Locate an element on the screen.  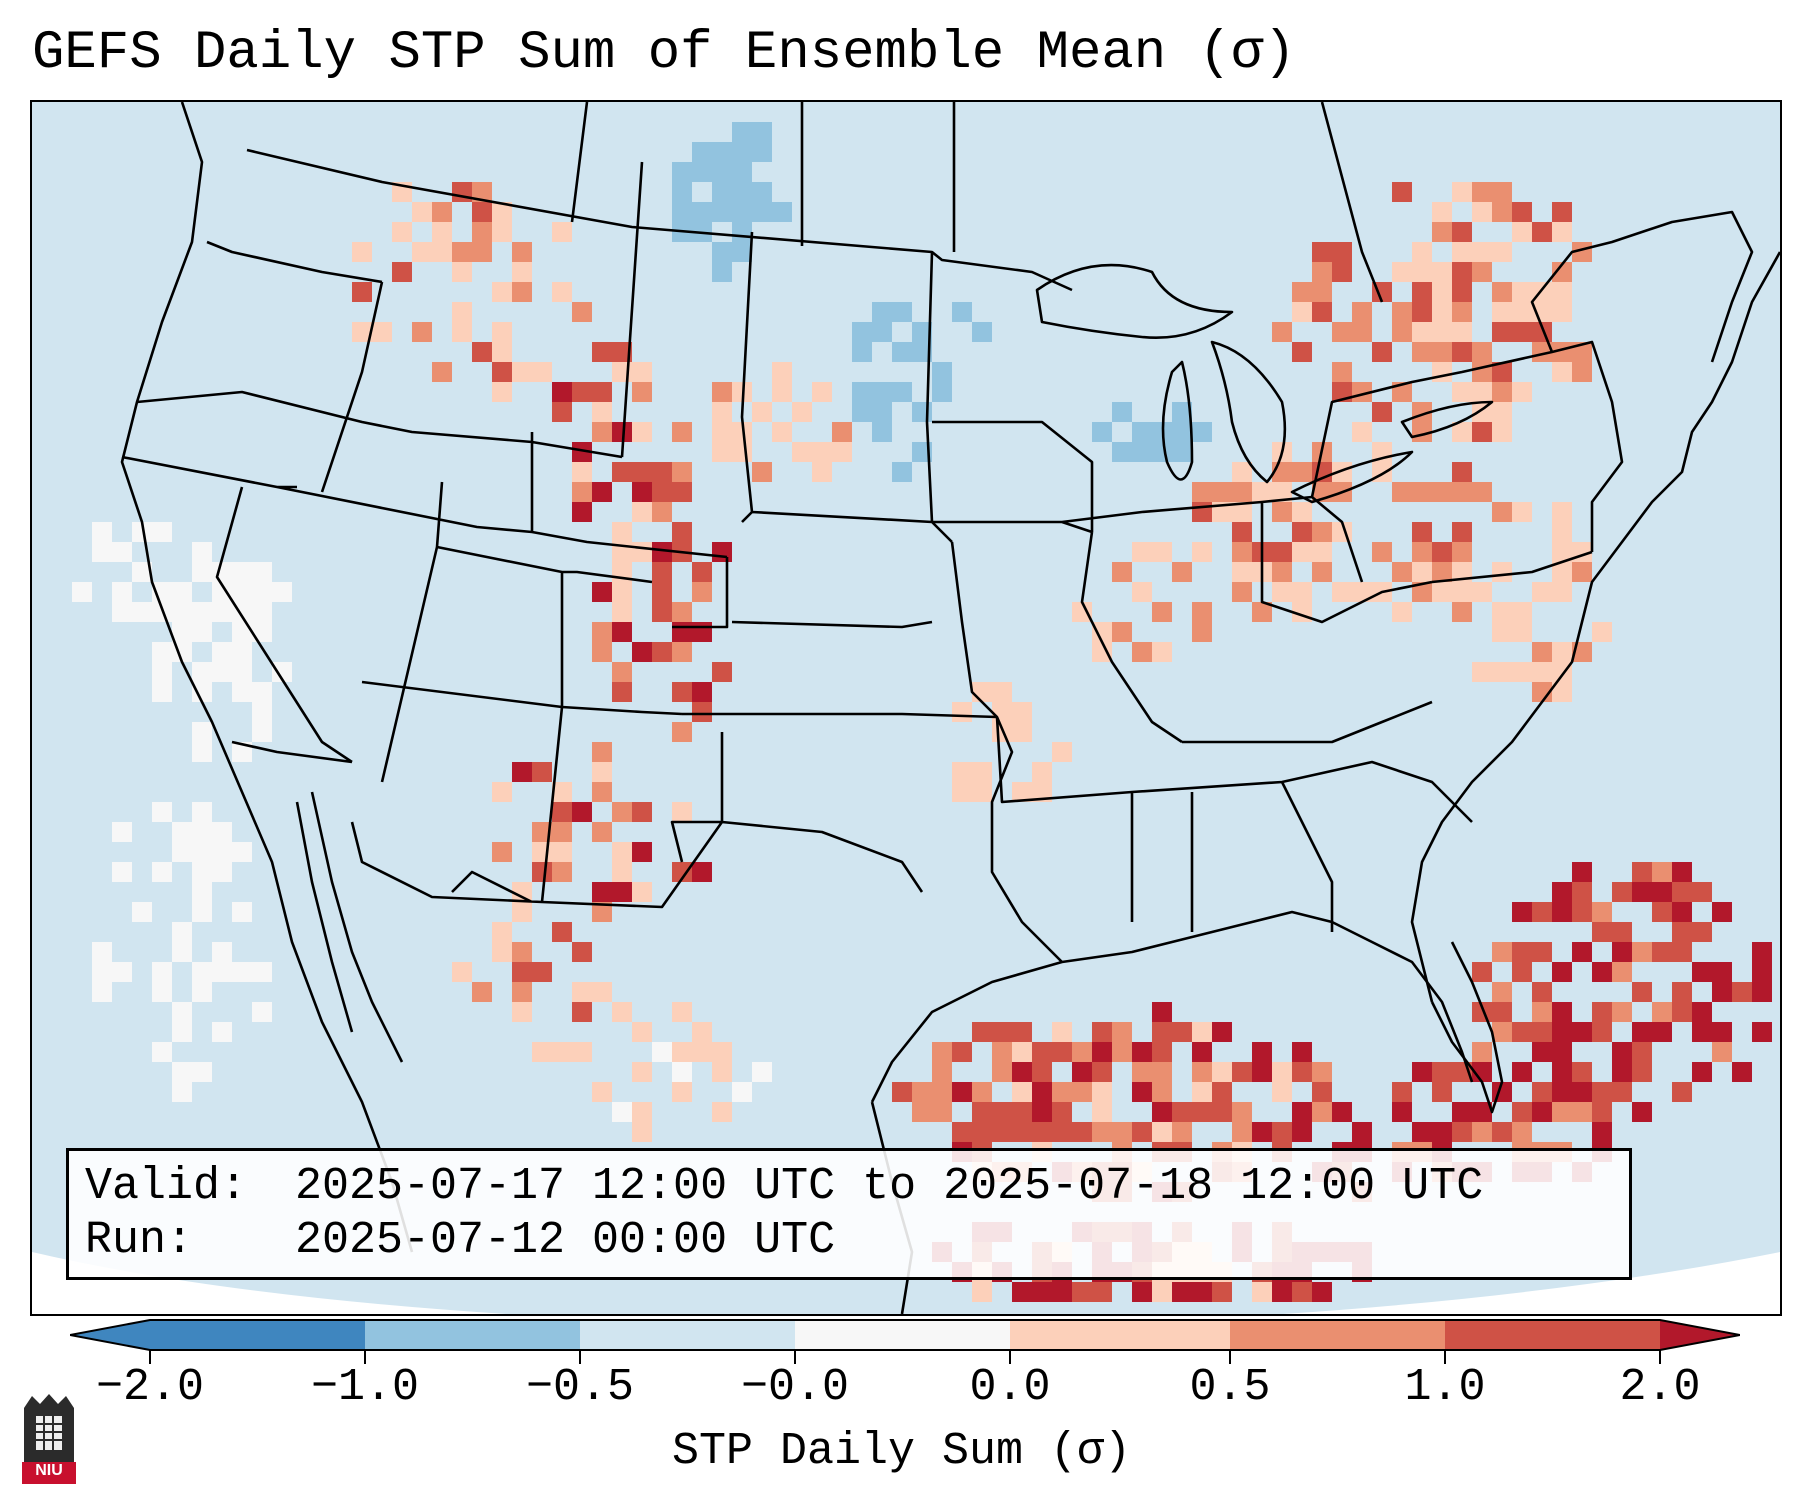
great-lakes is located at coordinates (1264, 383).